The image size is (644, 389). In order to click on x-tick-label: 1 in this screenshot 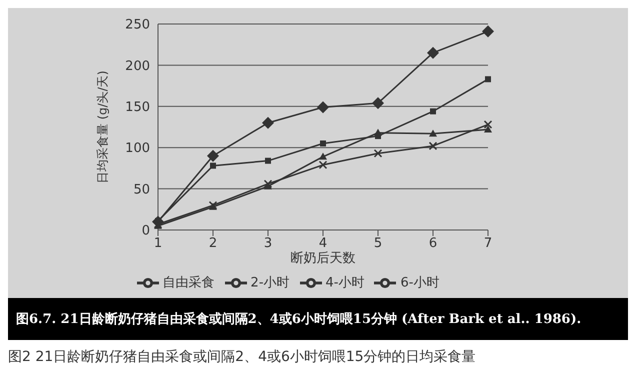, I will do `click(158, 244)`.